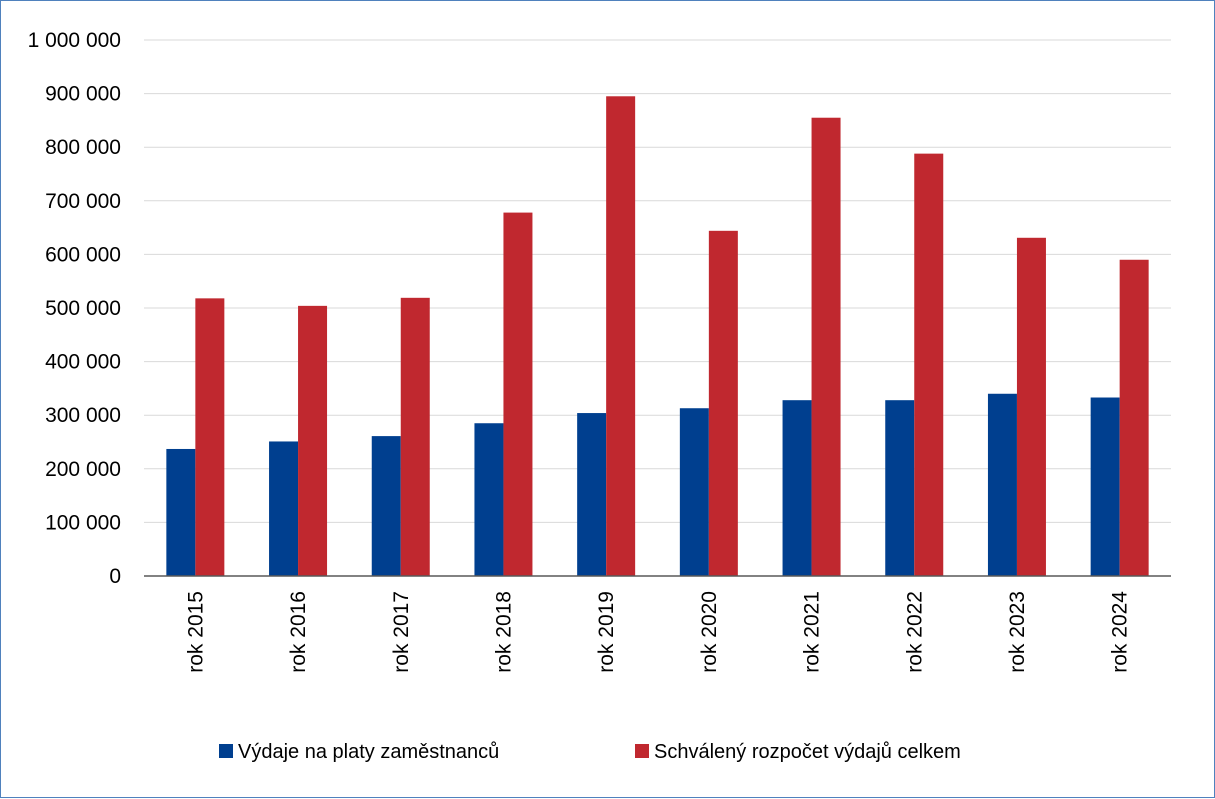 This screenshot has width=1215, height=799. Describe the element at coordinates (1120, 632) in the screenshot. I see `x-category-label: rok 2024` at that location.